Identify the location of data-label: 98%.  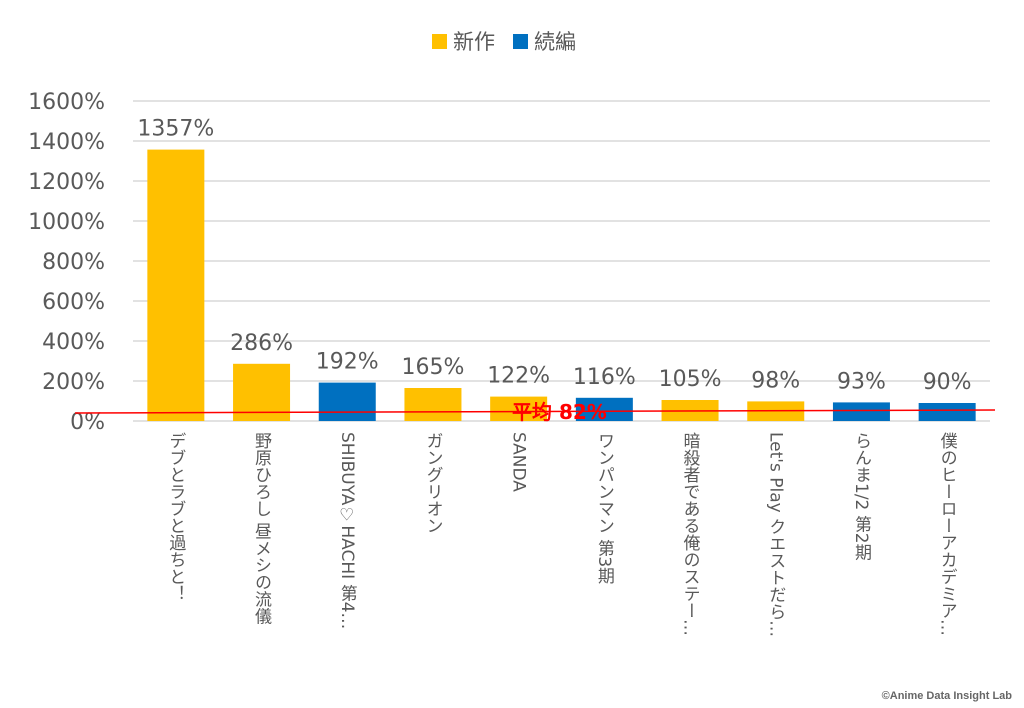
(775, 380).